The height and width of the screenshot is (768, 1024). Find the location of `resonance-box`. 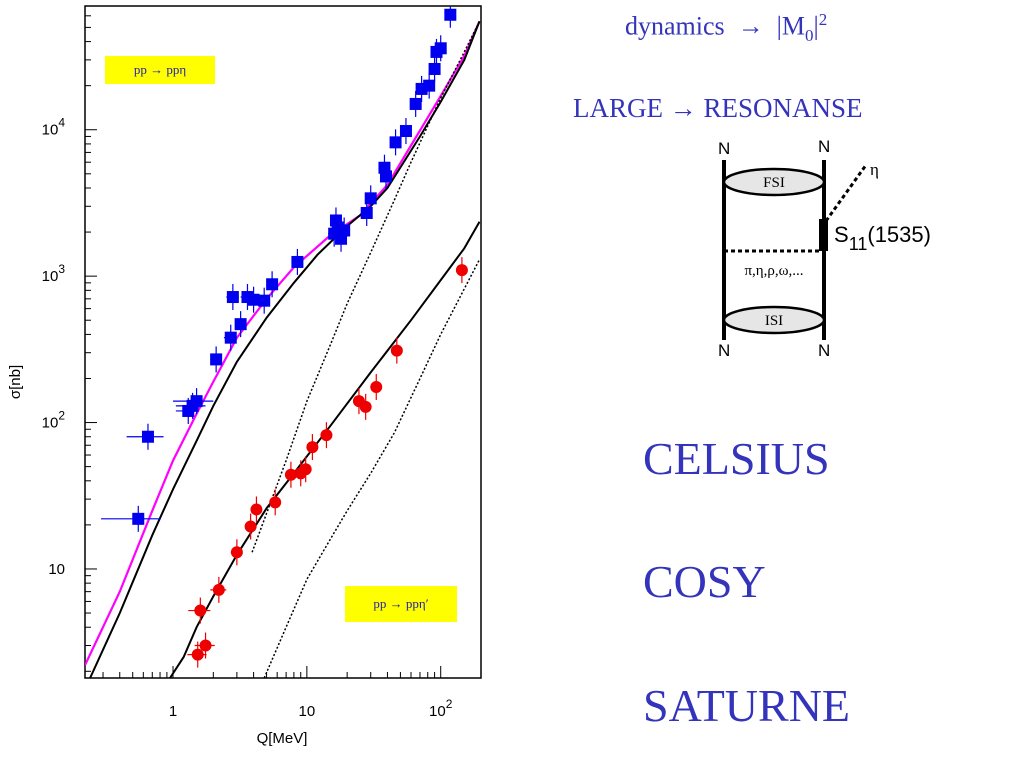

resonance-box is located at coordinates (823, 235).